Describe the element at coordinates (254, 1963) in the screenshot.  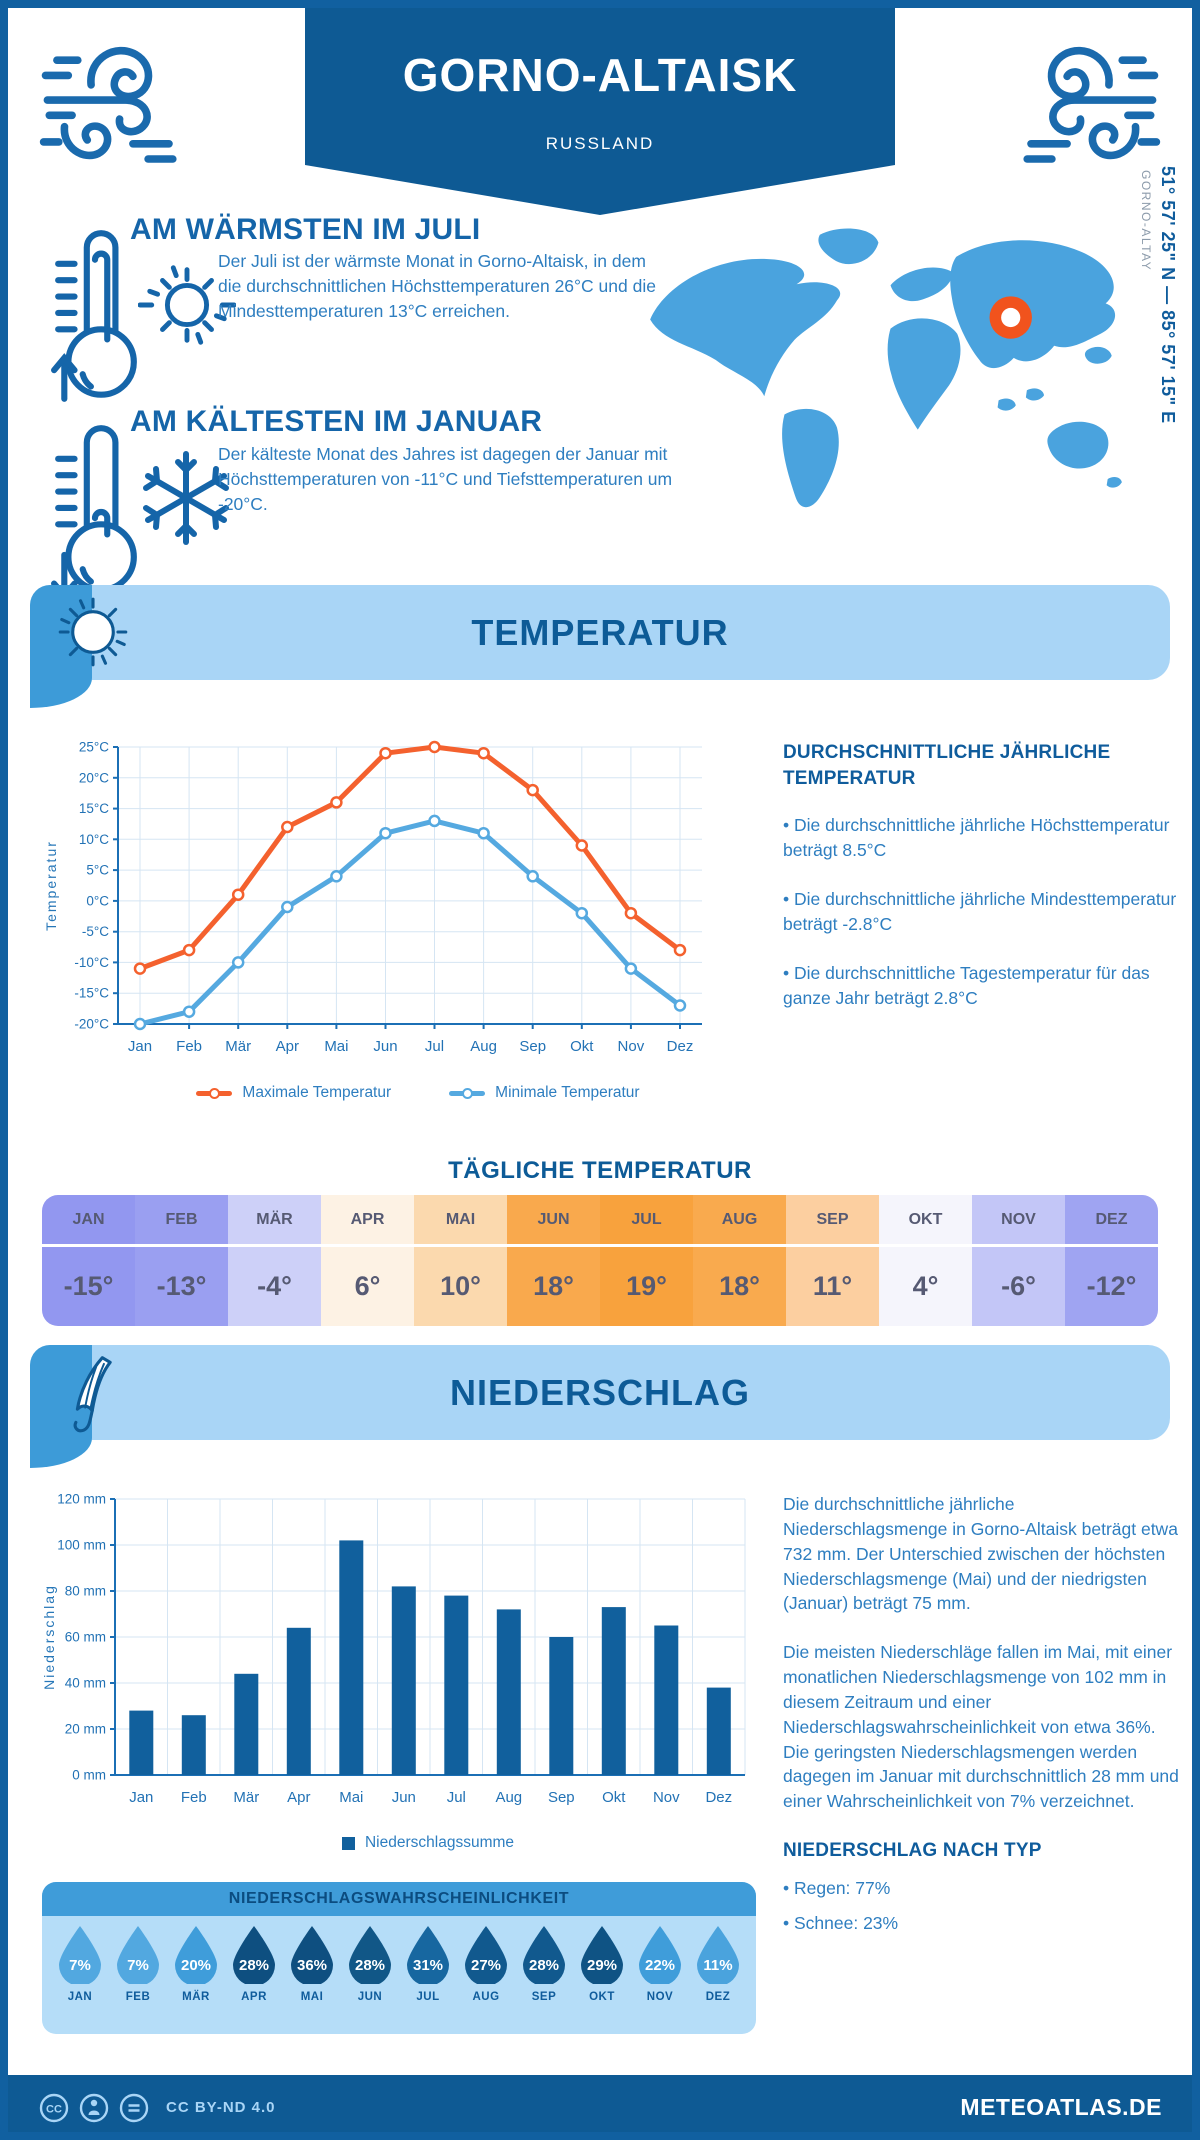
I see `probability-droplet-APR: 28% APR` at that location.